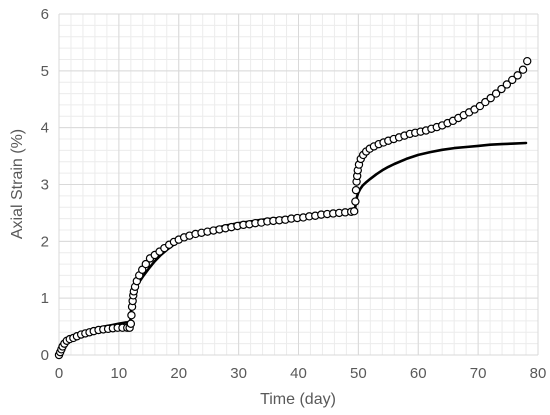 The image size is (550, 415). What do you see at coordinates (538, 373) in the screenshot?
I see `x-tick-label: 80` at bounding box center [538, 373].